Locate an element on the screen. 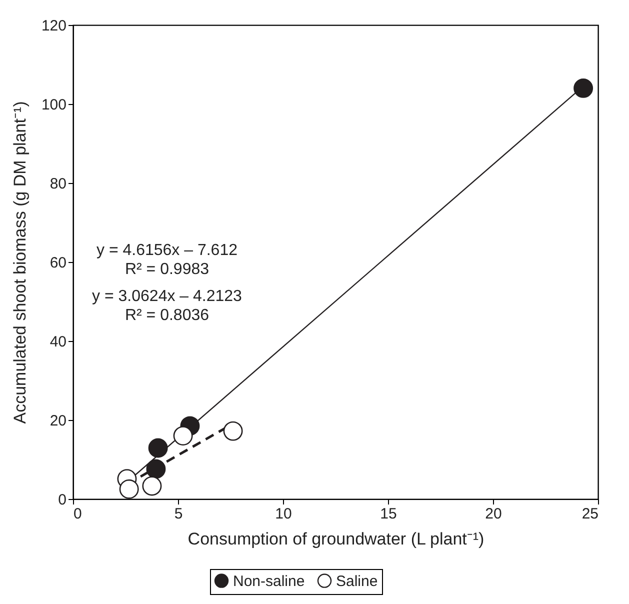  annotation: y = 4.6156x – 7.612 is located at coordinates (167, 250).